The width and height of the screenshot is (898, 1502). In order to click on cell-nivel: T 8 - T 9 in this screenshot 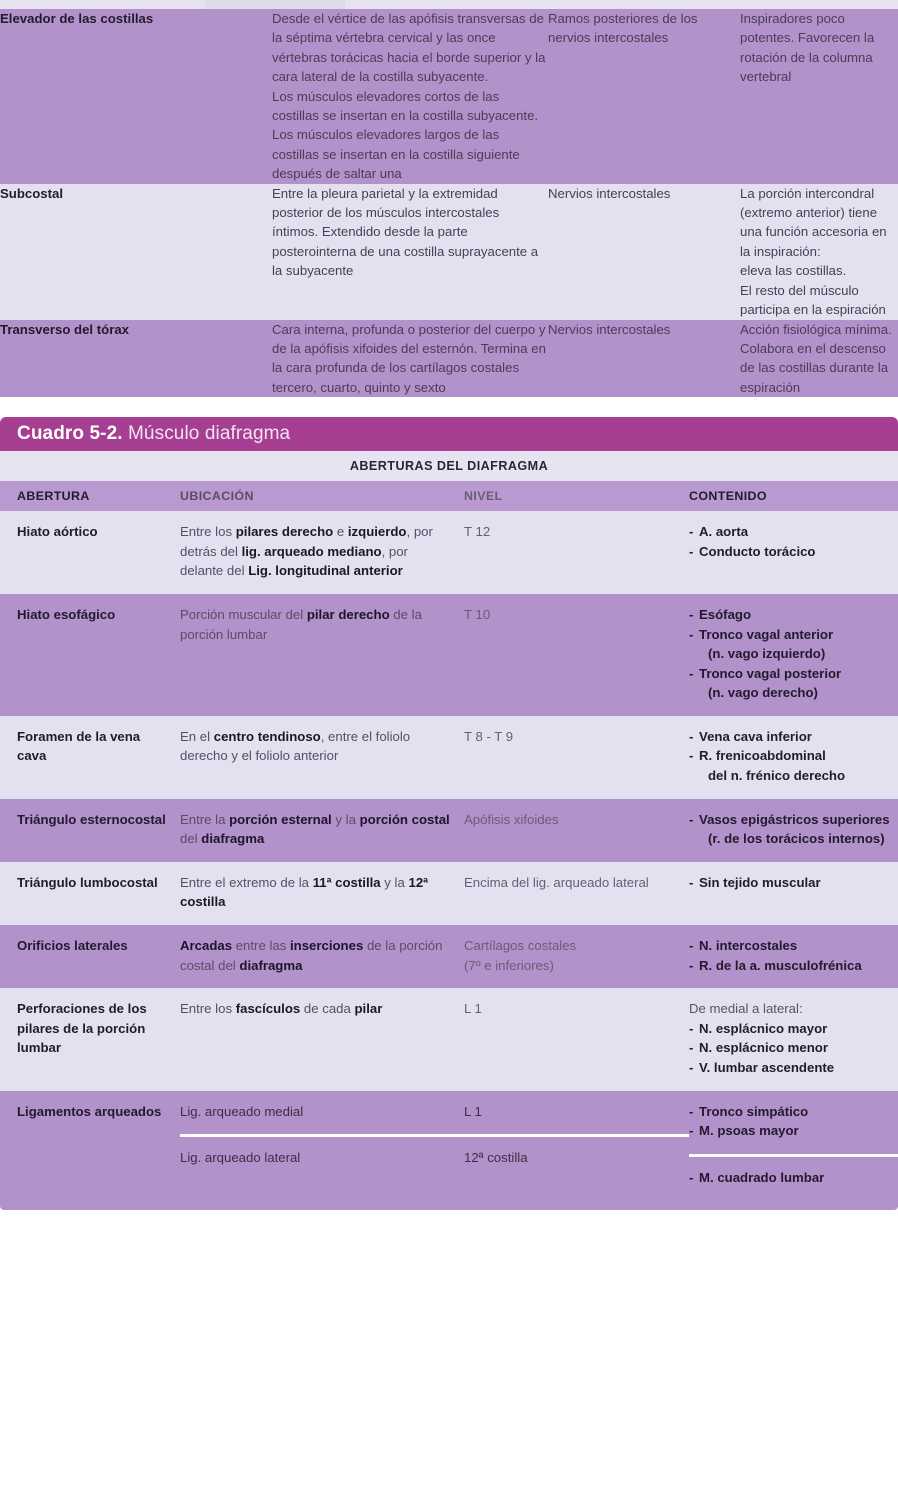, I will do `click(489, 736)`.